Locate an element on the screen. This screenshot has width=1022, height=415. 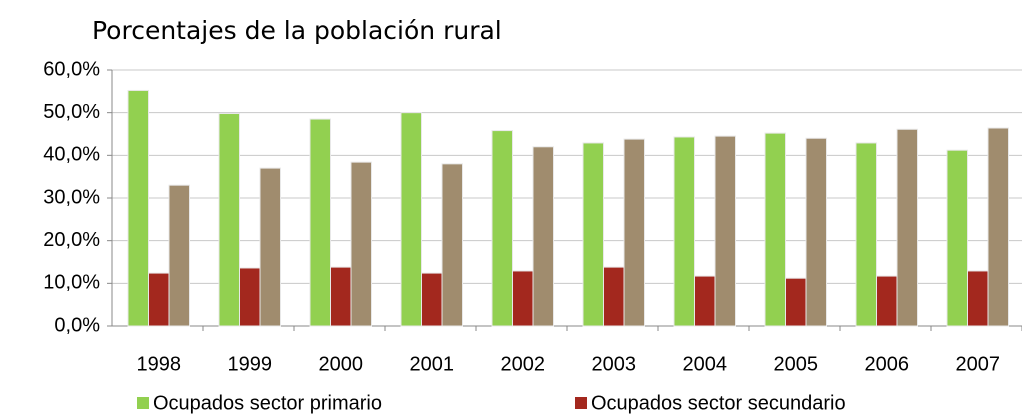
legend-label: Ocupados sector primario is located at coordinates (267, 403).